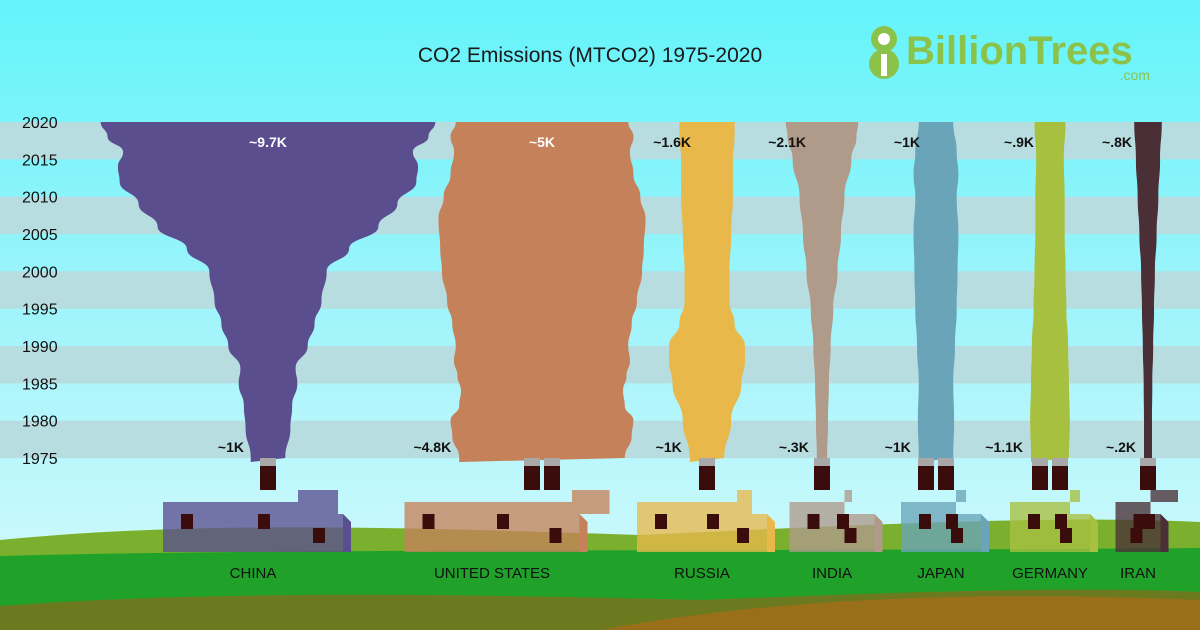 Image resolution: width=1200 pixels, height=630 pixels. Describe the element at coordinates (40, 123) in the screenshot. I see `year-tick-label: 2020` at that location.